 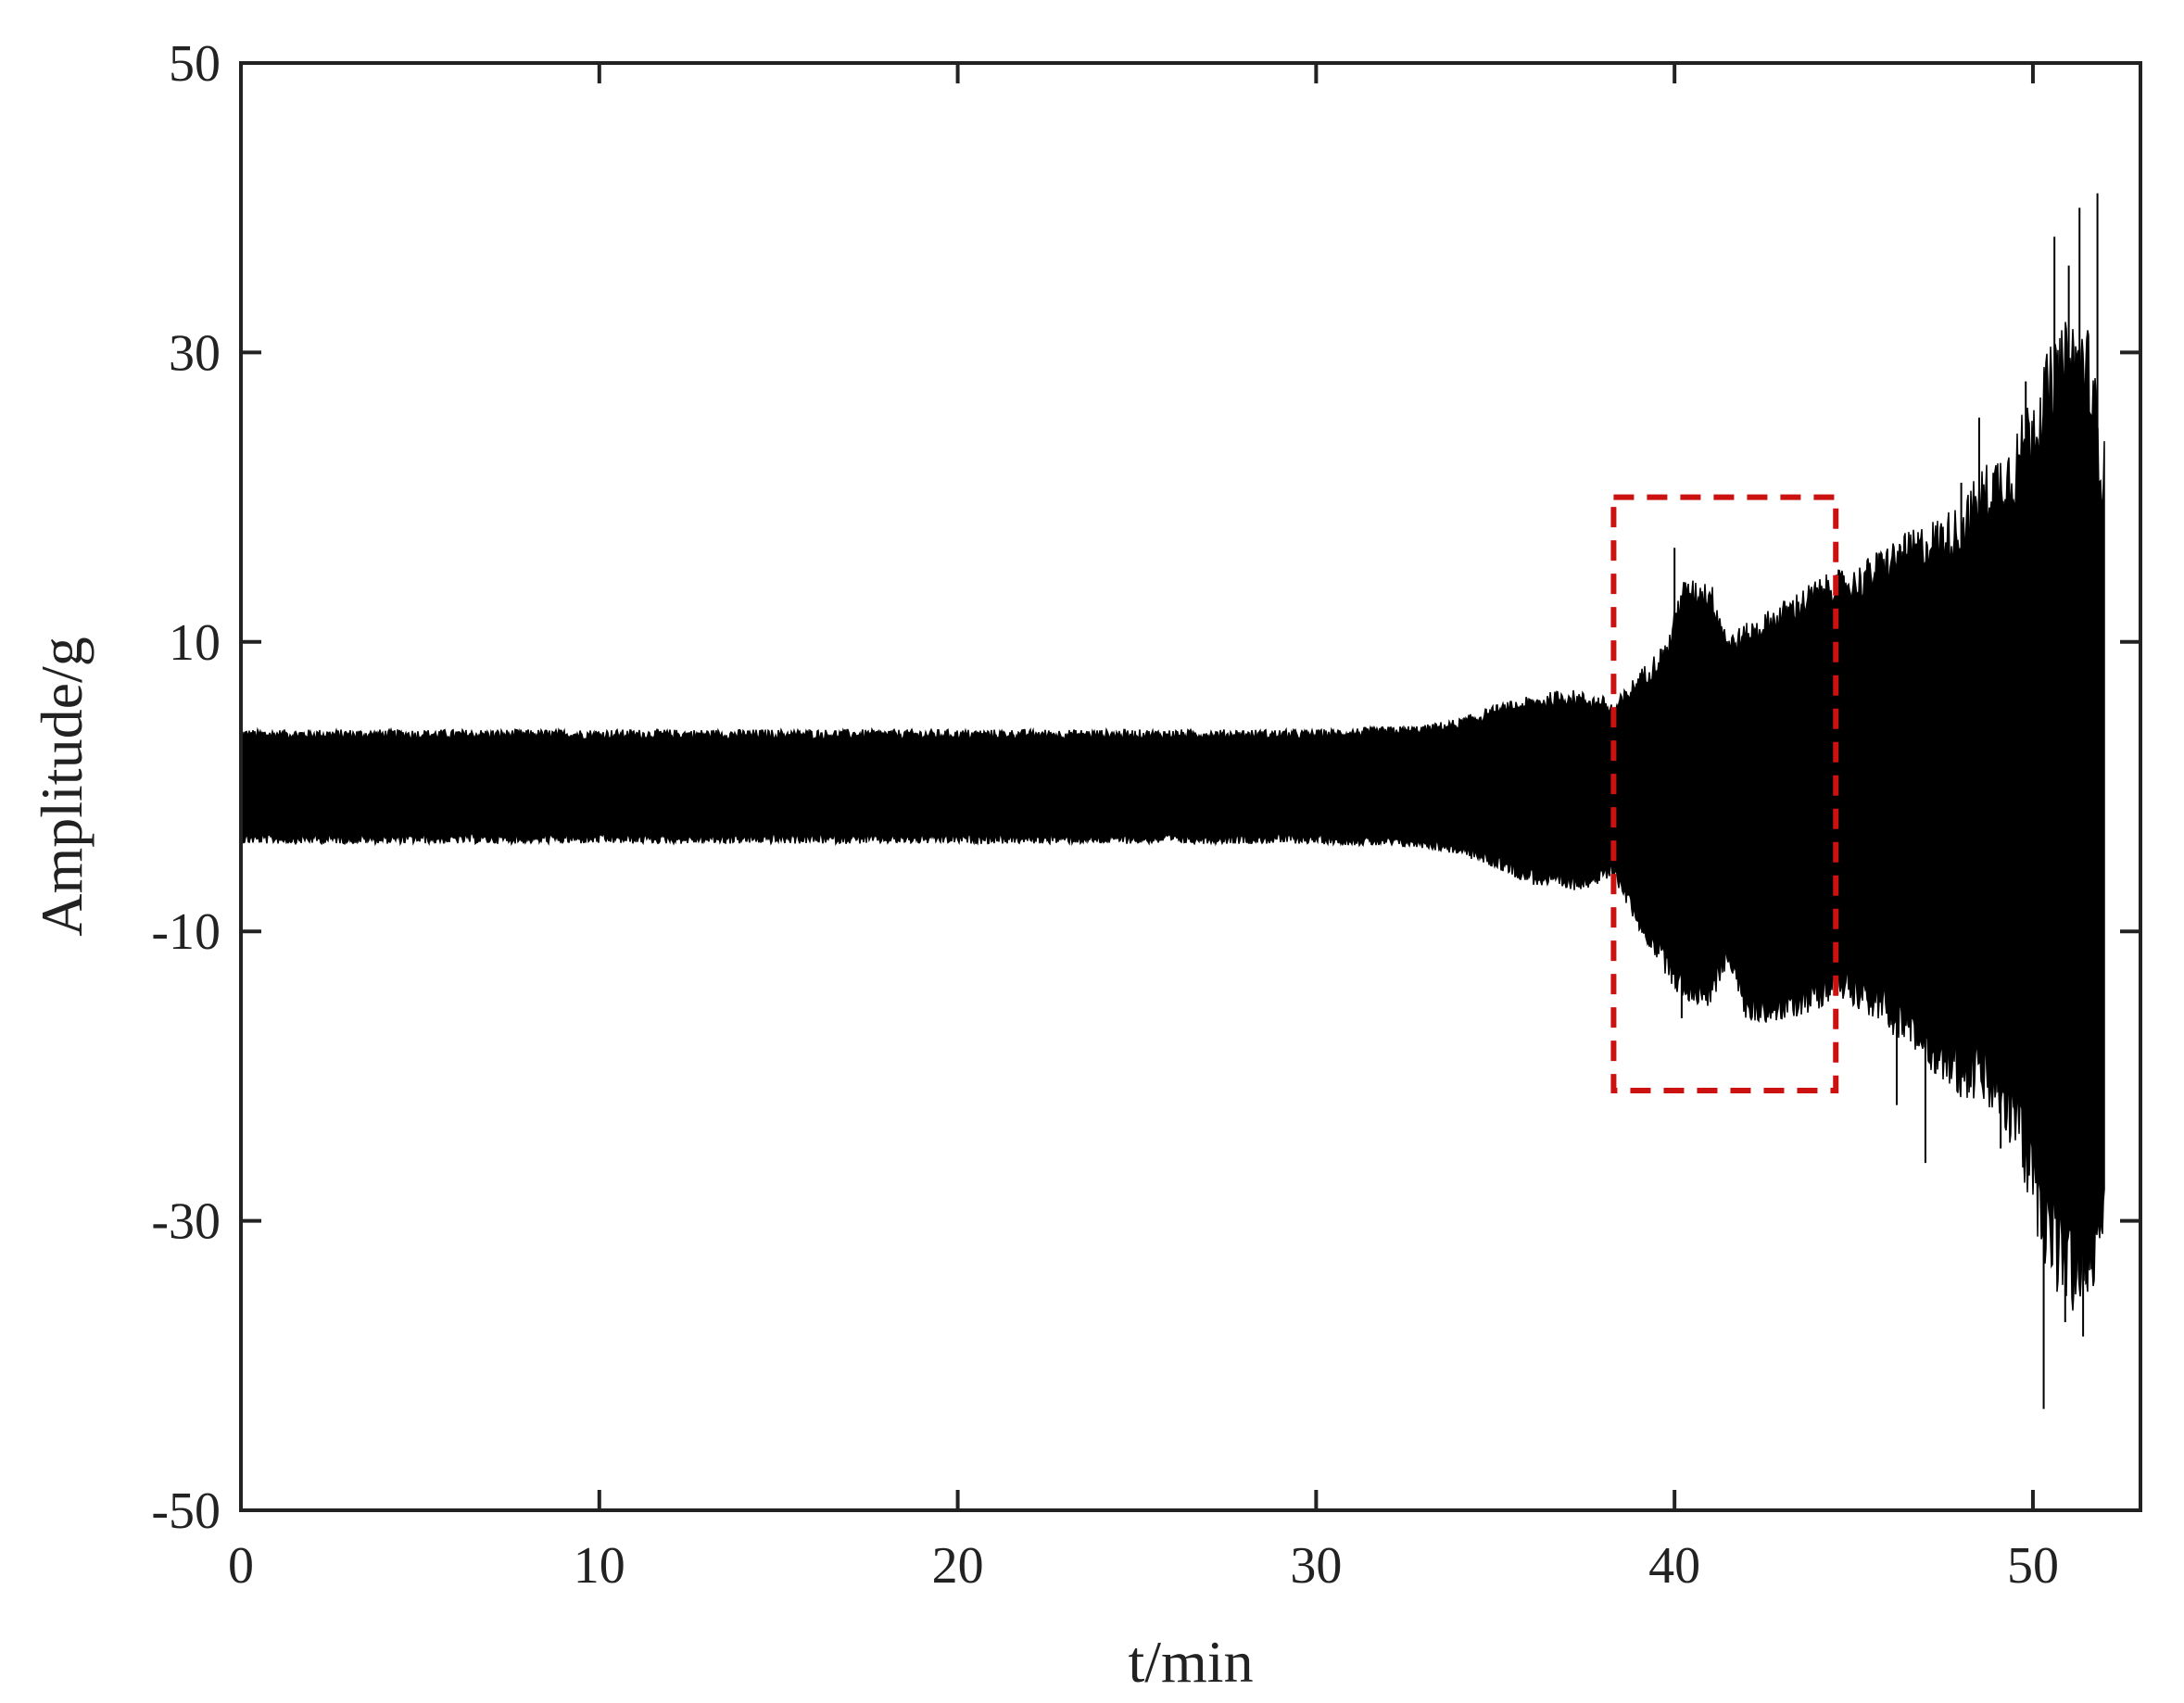 I want to click on y-tick-label: 30, so click(x=195, y=353).